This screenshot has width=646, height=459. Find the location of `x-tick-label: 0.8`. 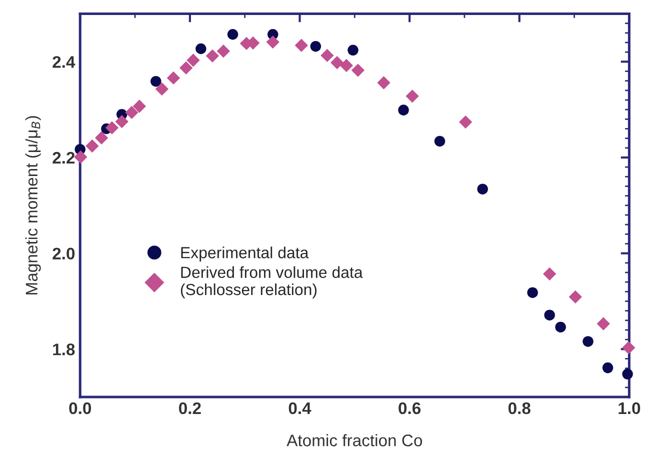

x-tick-label: 0.8 is located at coordinates (519, 408).